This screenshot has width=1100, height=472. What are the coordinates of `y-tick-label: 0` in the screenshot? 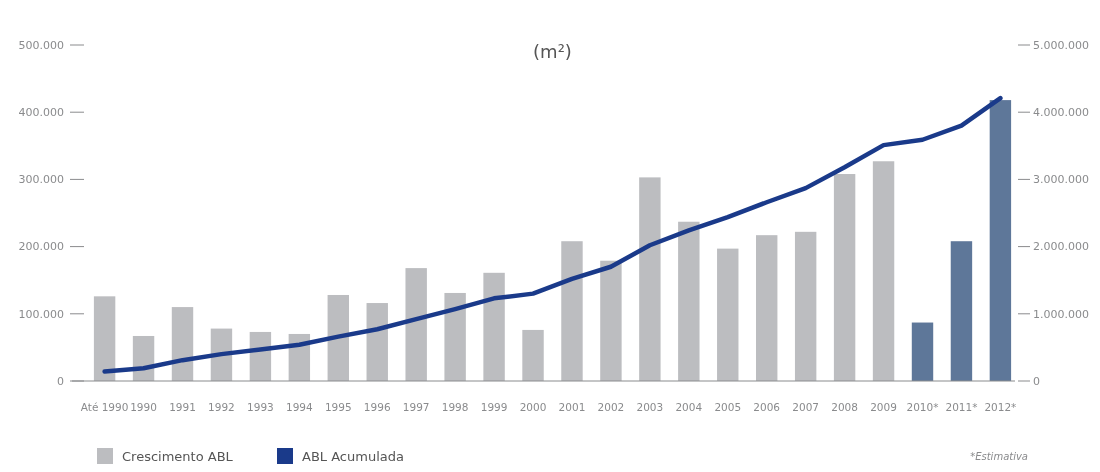 It's located at (60, 381).